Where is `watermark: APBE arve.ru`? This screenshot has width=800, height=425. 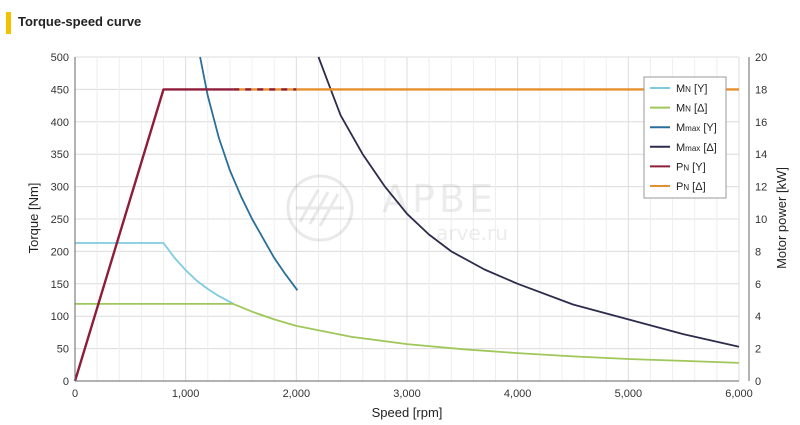 watermark: APBE arve.ru is located at coordinates (397, 209).